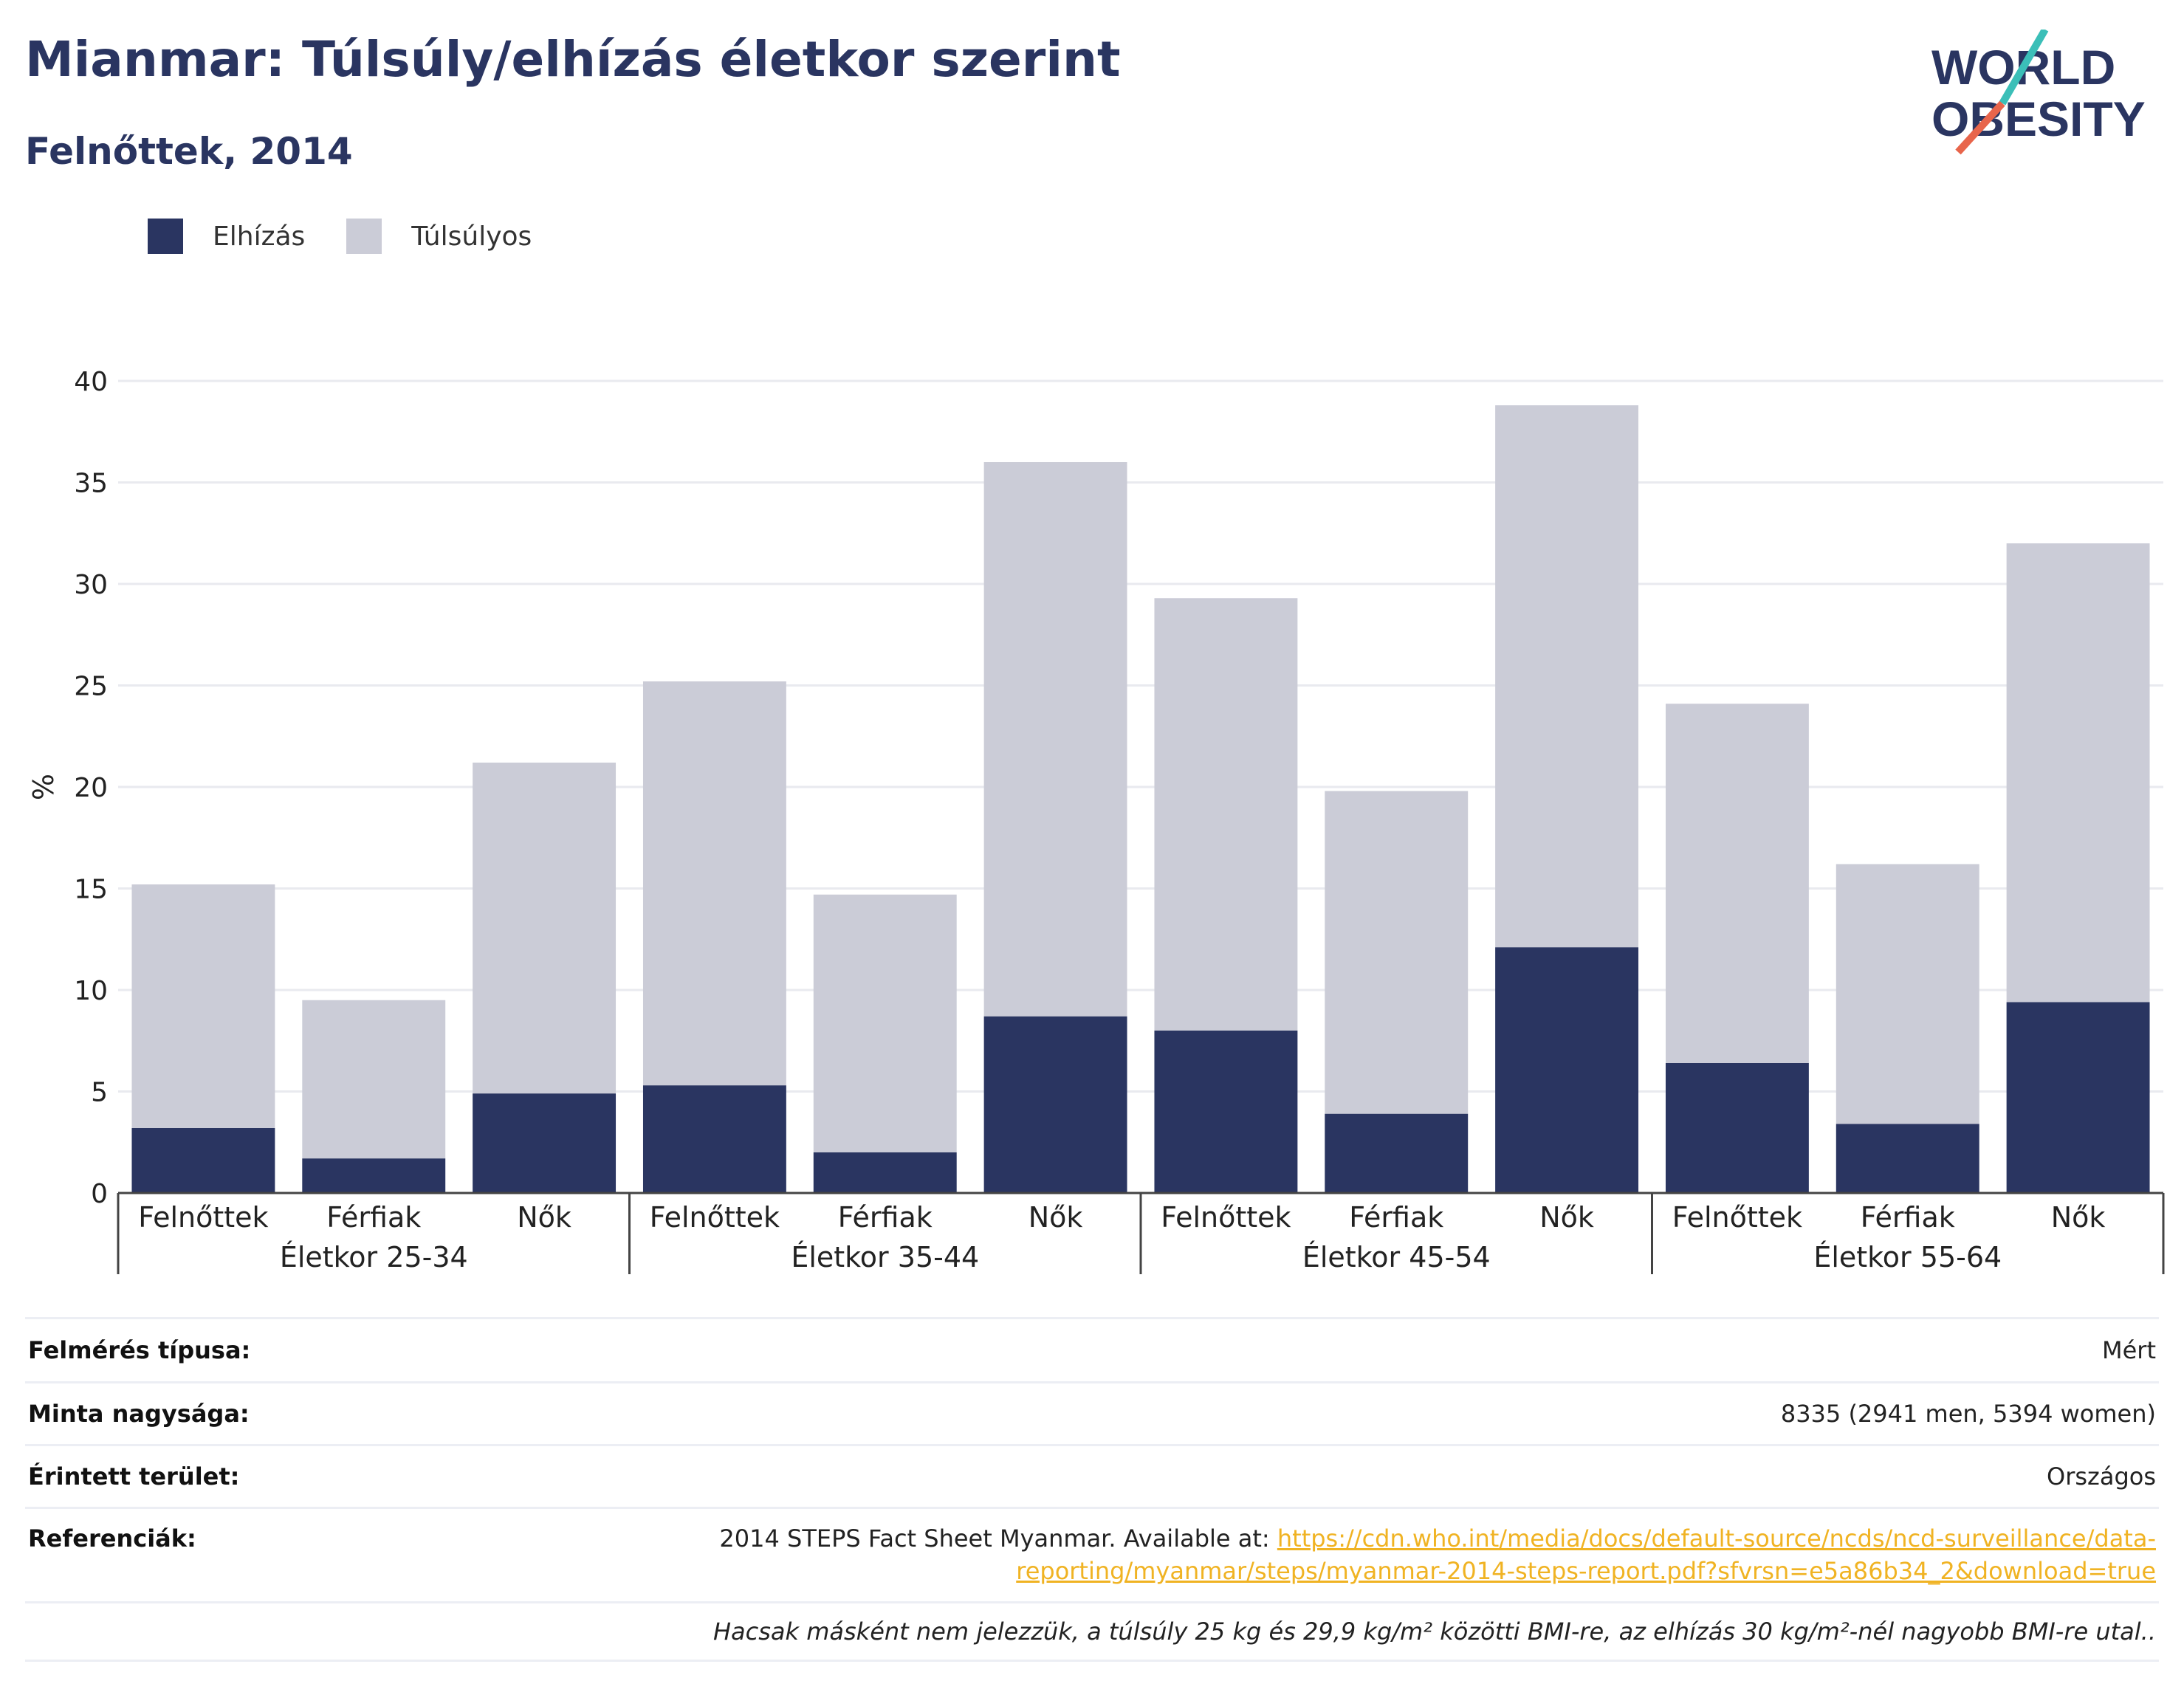 This screenshot has height=1695, width=2184. I want to click on logo-accent-red, so click(1980, 127).